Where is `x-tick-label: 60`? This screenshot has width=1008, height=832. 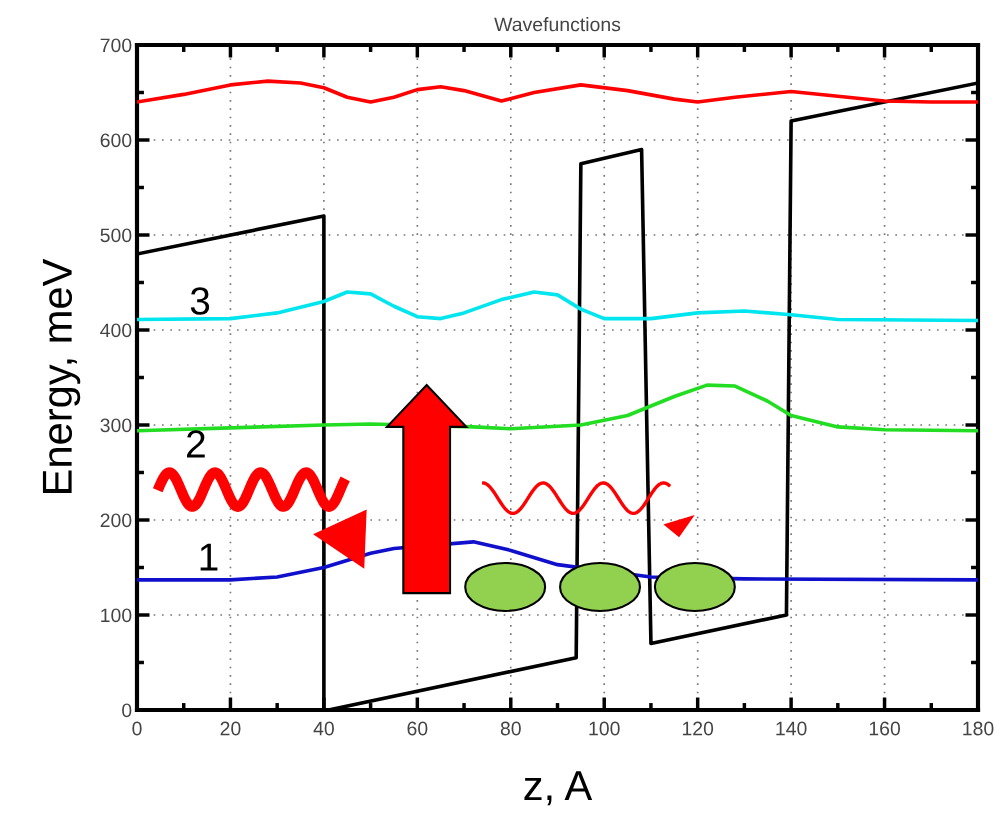
x-tick-label: 60 is located at coordinates (417, 728).